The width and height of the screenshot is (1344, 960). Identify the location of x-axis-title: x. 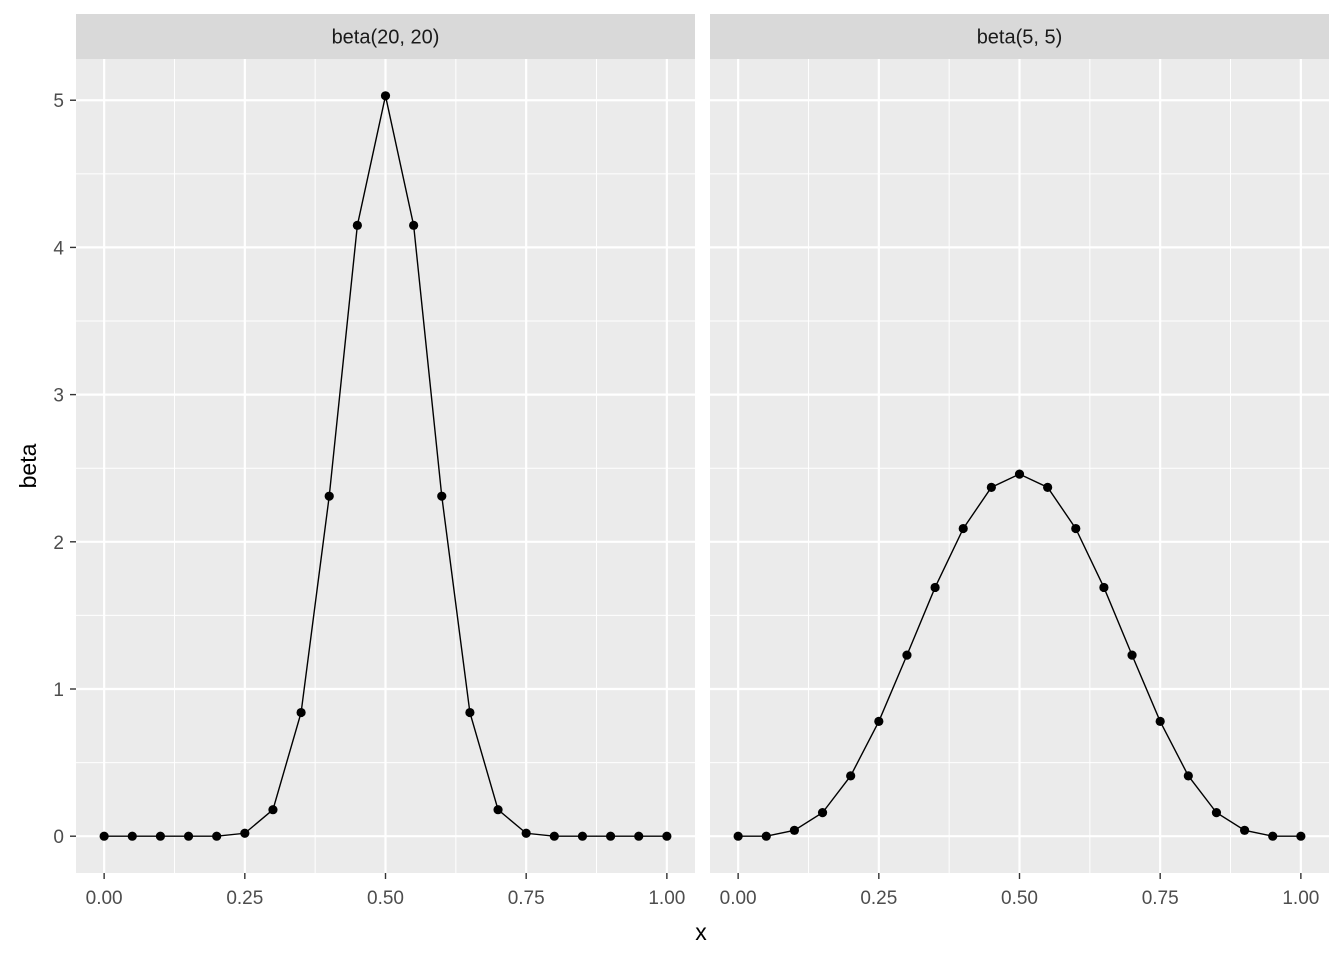
(701, 932).